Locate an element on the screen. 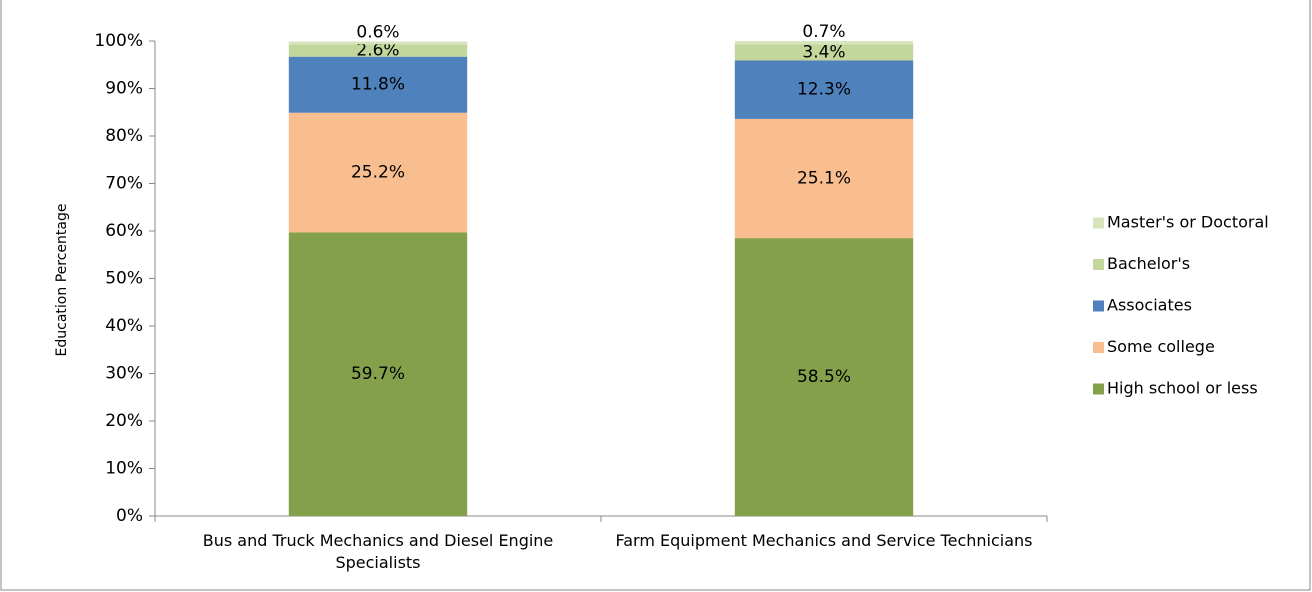 The width and height of the screenshot is (1312, 592). data-label: 0.6% is located at coordinates (377, 32).